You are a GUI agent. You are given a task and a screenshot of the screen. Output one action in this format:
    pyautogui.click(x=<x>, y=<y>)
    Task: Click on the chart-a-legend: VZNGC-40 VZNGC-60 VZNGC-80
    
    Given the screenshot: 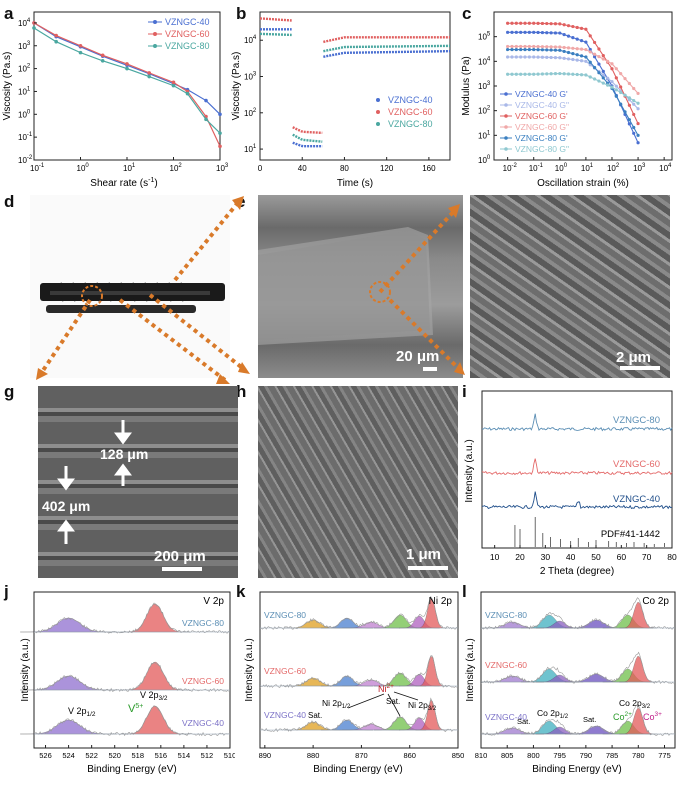 What is the action you would take?
    pyautogui.click(x=179, y=34)
    